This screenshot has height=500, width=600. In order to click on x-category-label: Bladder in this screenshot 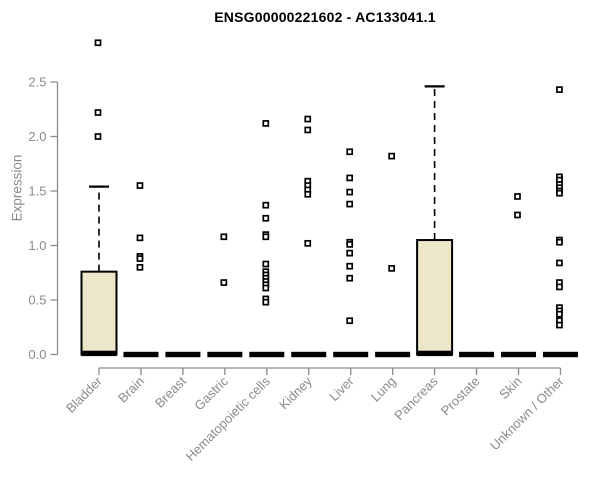, I will do `click(84, 394)`.